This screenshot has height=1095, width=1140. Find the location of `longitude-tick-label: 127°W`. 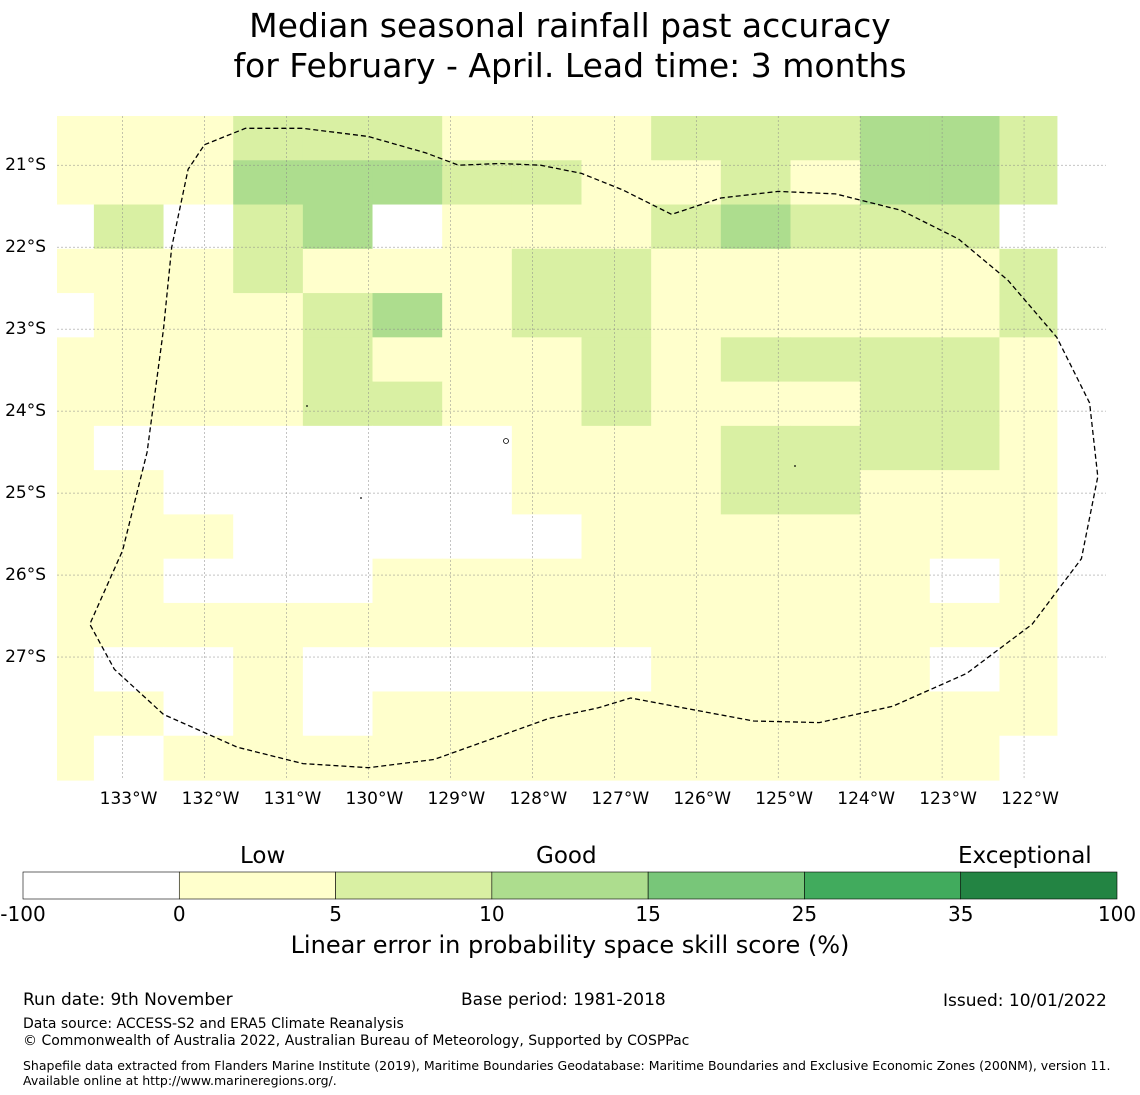

longitude-tick-label: 127°W is located at coordinates (620, 799).